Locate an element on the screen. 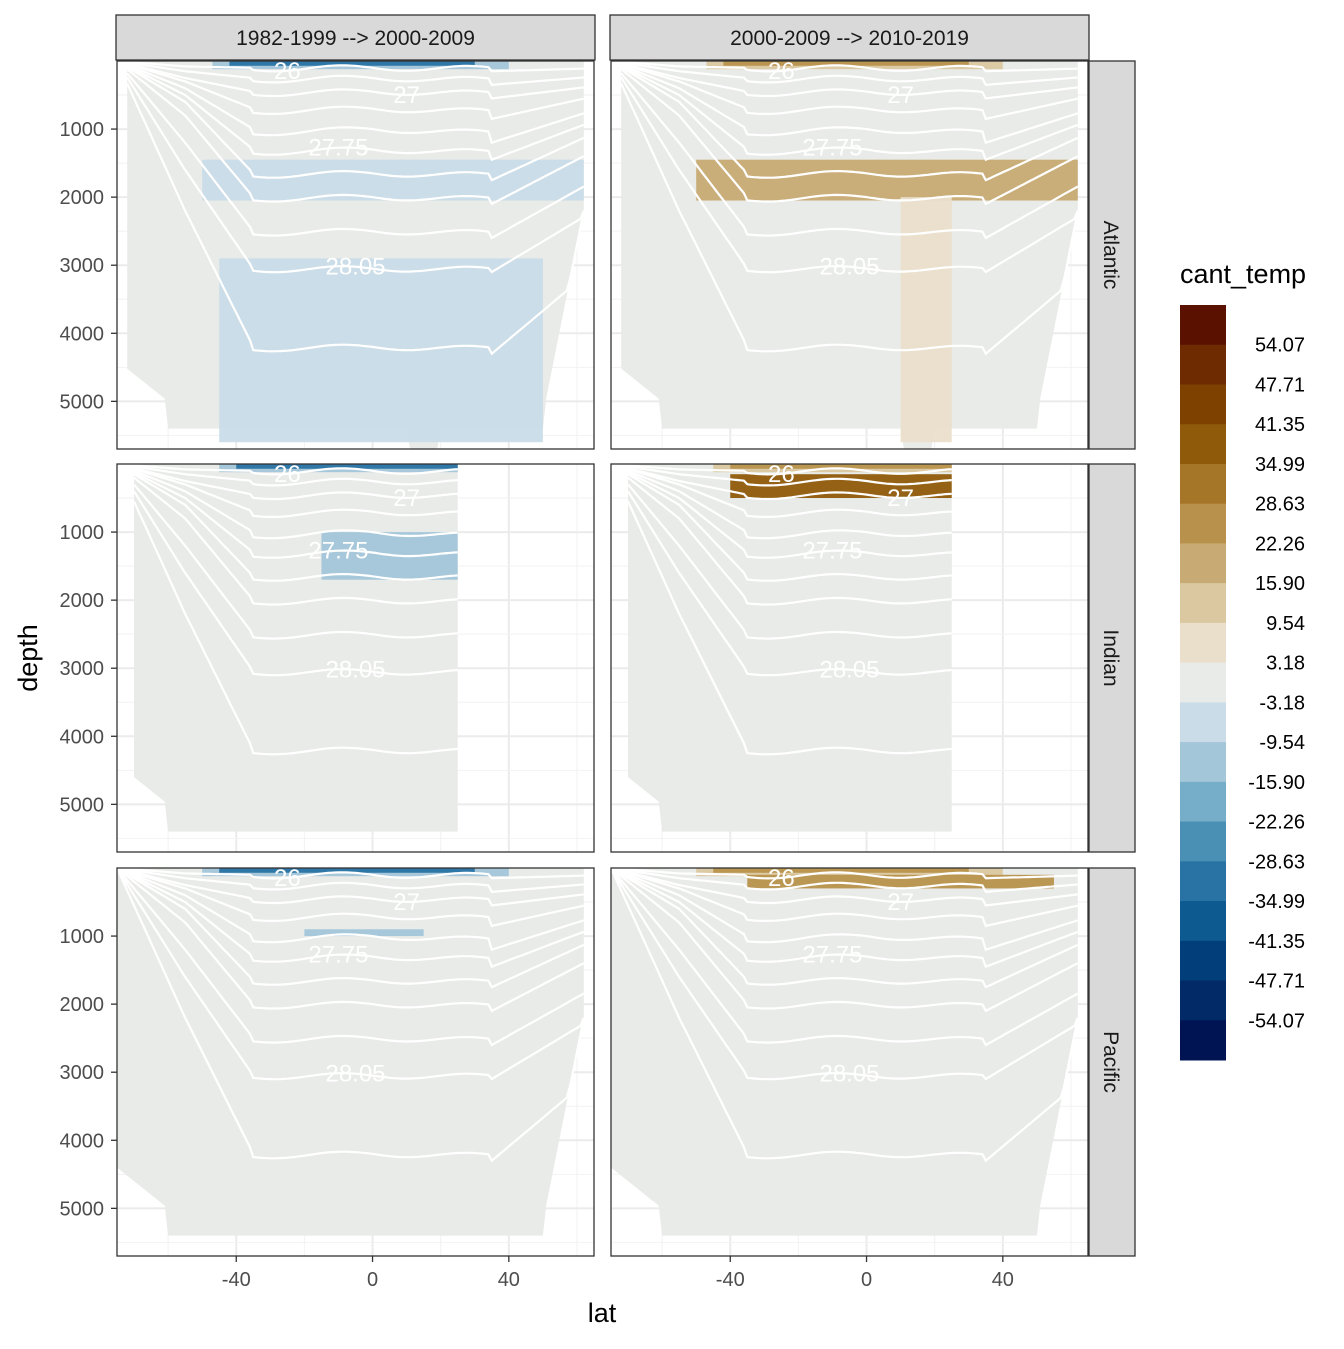  legend-label: 34.99 is located at coordinates (1280, 465).